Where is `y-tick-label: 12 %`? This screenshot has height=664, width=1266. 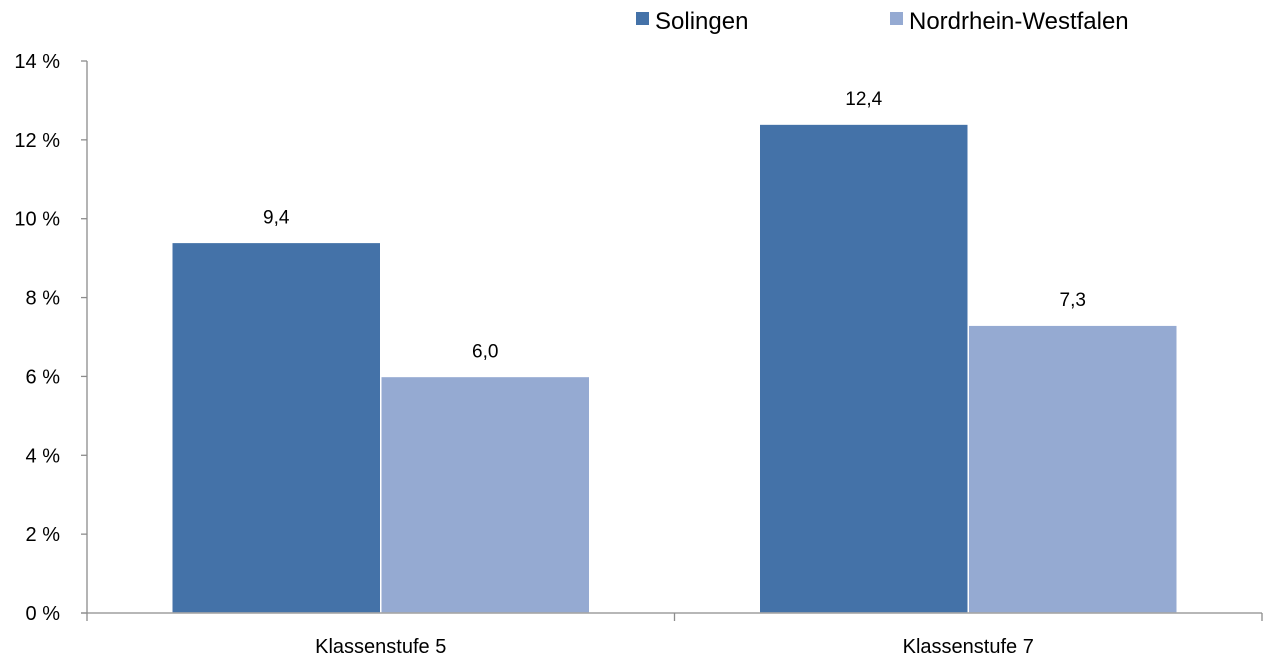 y-tick-label: 12 % is located at coordinates (37, 141).